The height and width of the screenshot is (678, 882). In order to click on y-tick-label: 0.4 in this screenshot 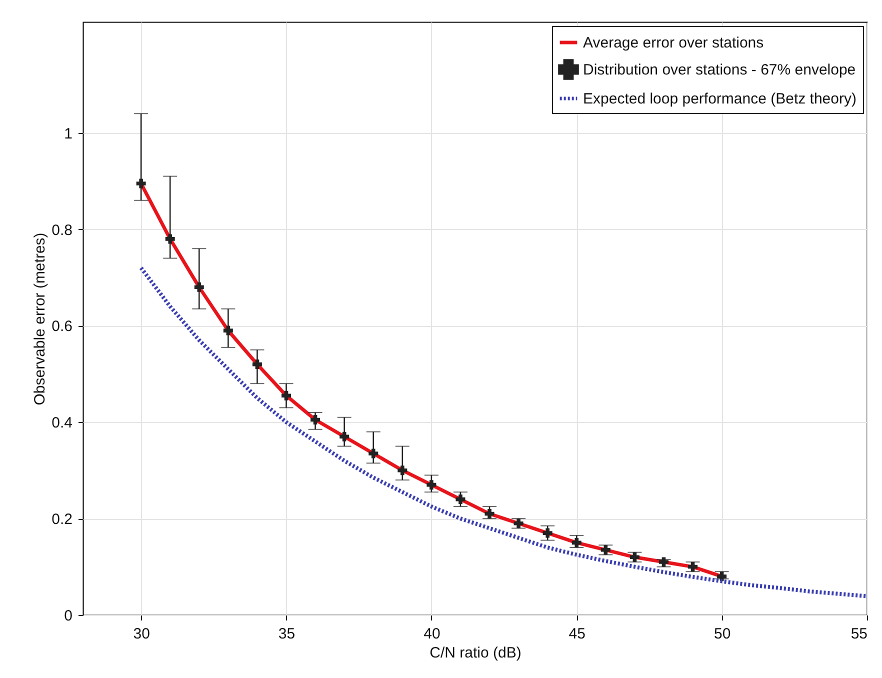, I will do `click(62, 423)`.